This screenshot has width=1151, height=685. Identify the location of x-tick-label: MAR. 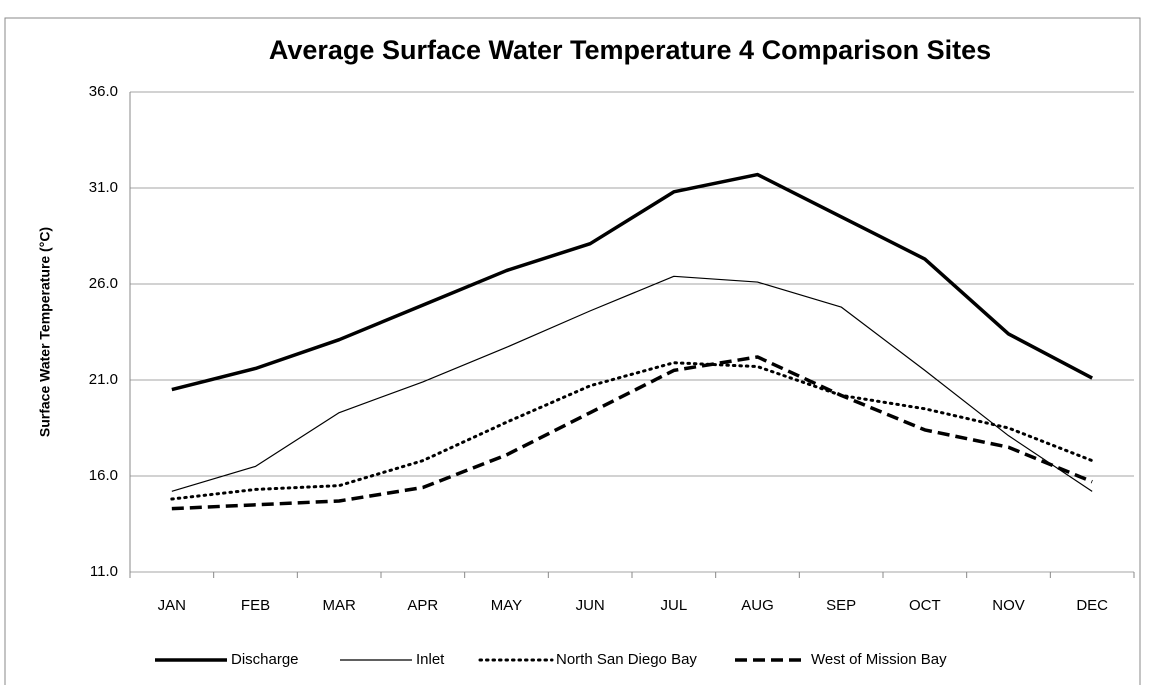
(339, 605).